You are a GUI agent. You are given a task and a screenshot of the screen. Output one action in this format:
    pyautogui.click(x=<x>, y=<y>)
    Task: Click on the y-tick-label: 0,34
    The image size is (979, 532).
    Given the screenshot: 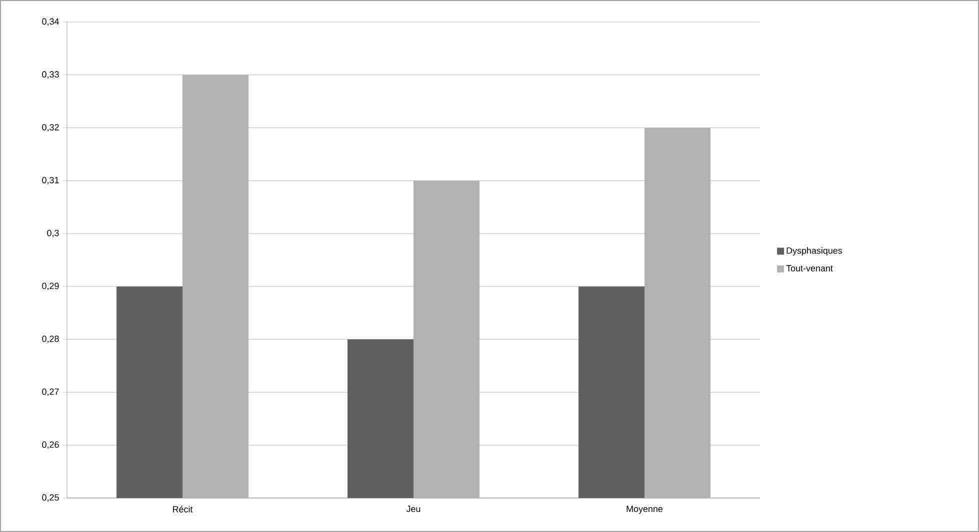 What is the action you would take?
    pyautogui.click(x=50, y=22)
    